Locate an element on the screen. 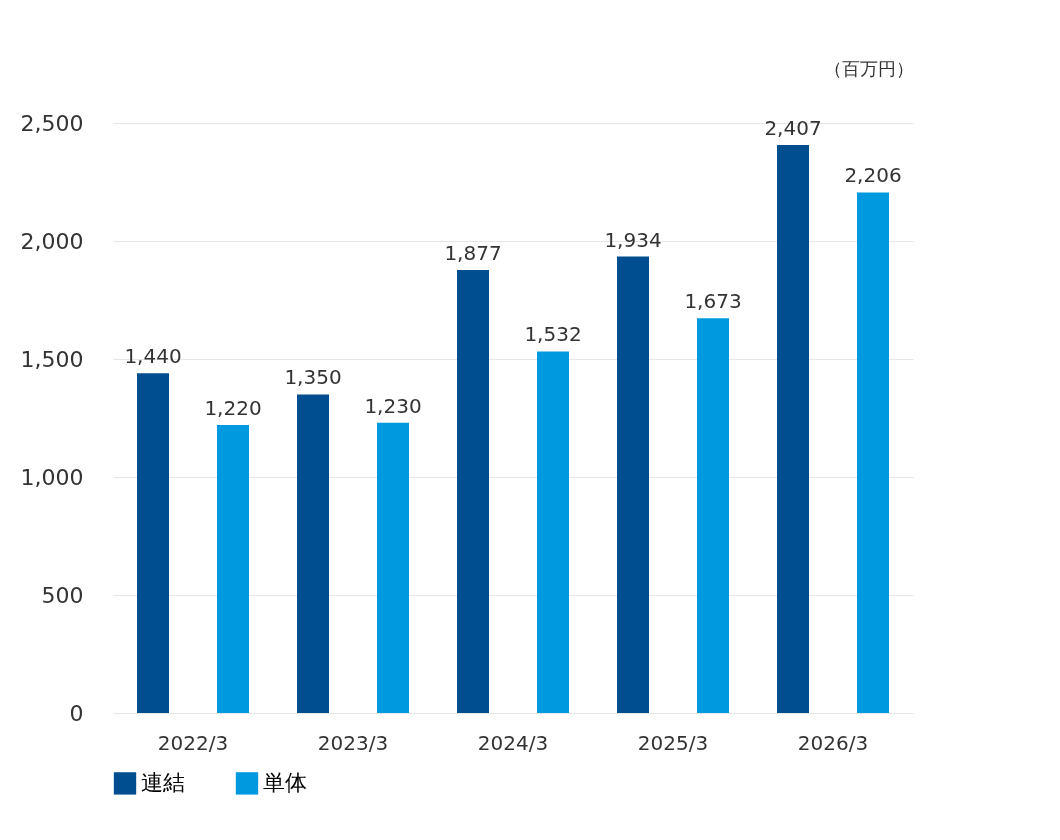  data-label: 1,220 is located at coordinates (233, 408).